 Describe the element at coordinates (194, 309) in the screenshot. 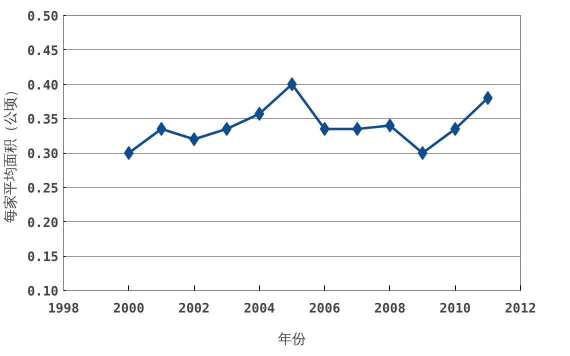

I see `x-tick-label: 2002` at that location.